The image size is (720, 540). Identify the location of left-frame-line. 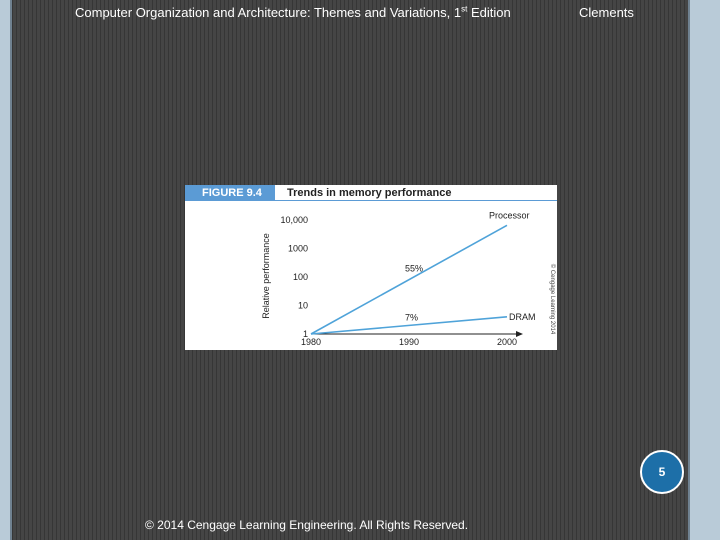
(11, 270).